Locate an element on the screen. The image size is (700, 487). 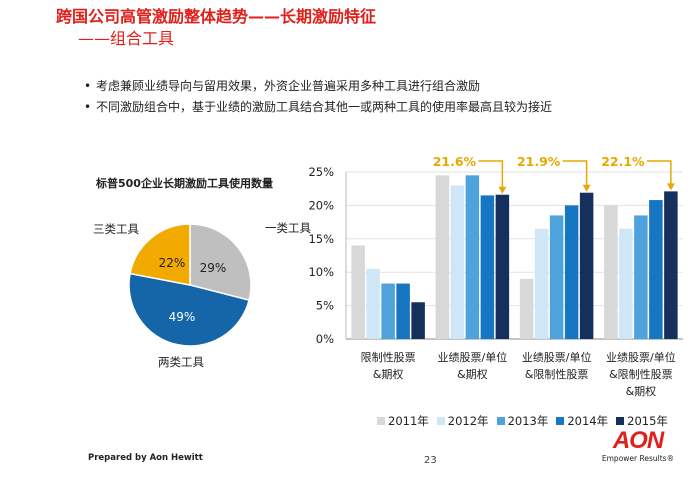
pie-slice-category-label: 三类工具 is located at coordinates (116, 229).